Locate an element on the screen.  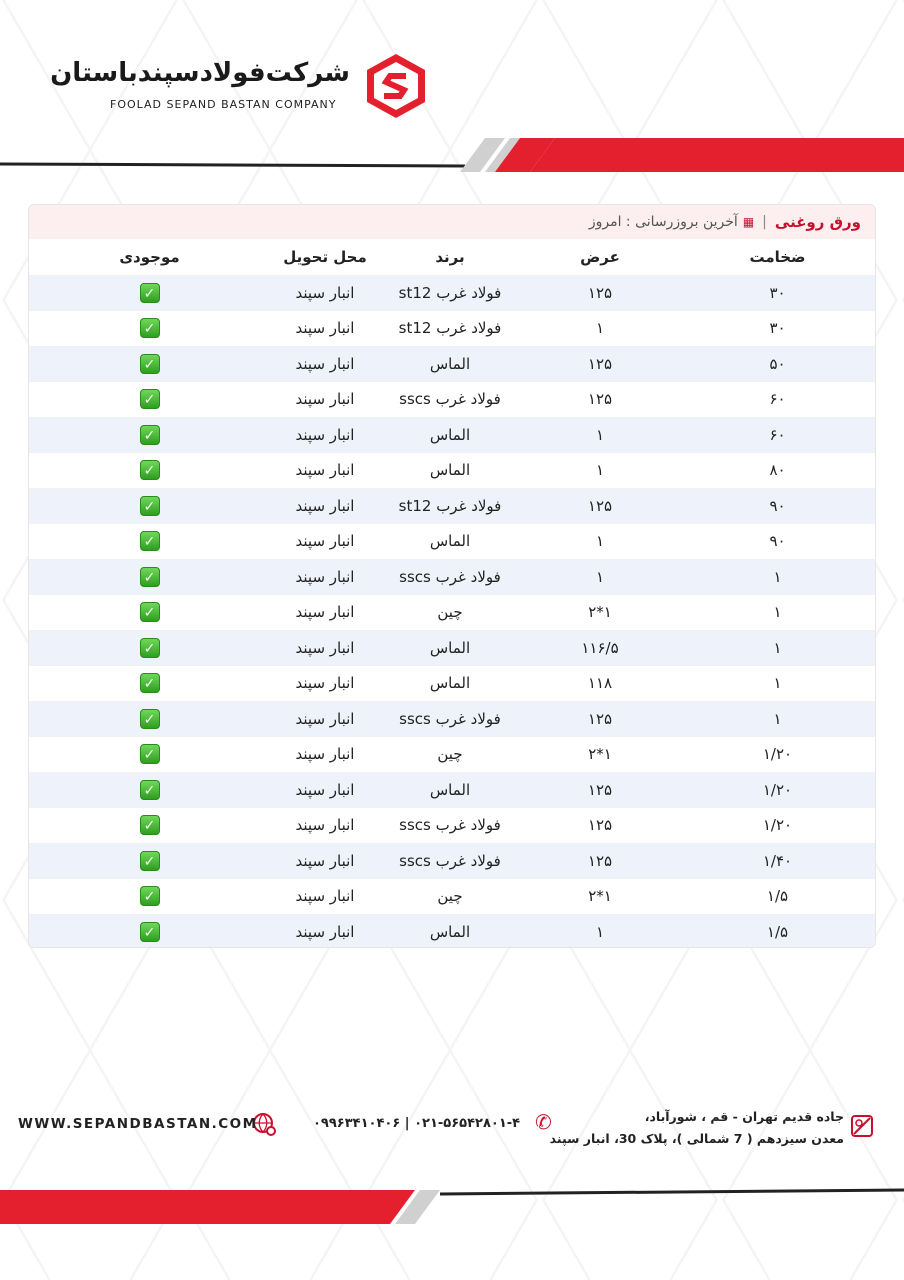
card-title: ورق روغنی is located at coordinates (817, 222).